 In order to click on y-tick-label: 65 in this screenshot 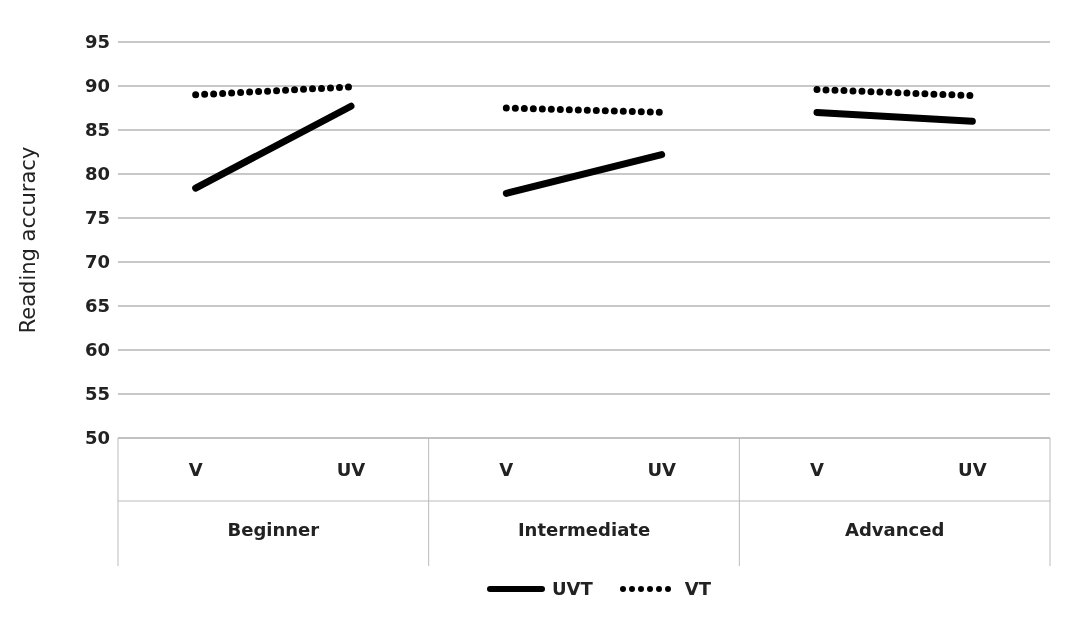, I will do `click(97, 306)`.